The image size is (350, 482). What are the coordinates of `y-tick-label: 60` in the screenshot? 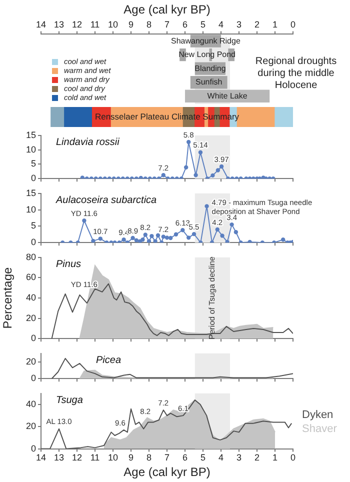 It's located at (31, 277).